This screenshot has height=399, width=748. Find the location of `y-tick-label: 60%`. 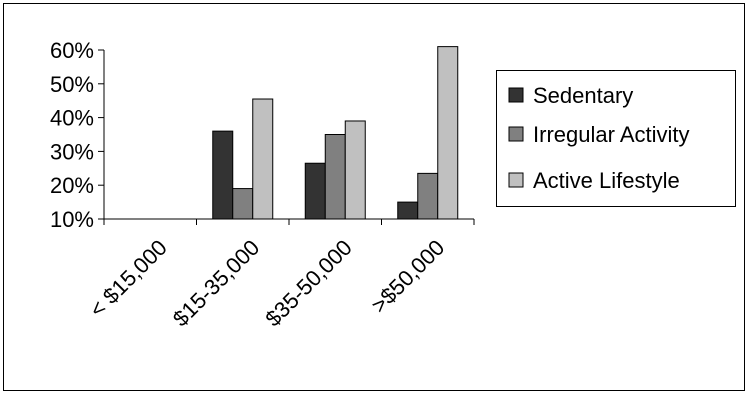

y-tick-label: 60% is located at coordinates (72, 50).